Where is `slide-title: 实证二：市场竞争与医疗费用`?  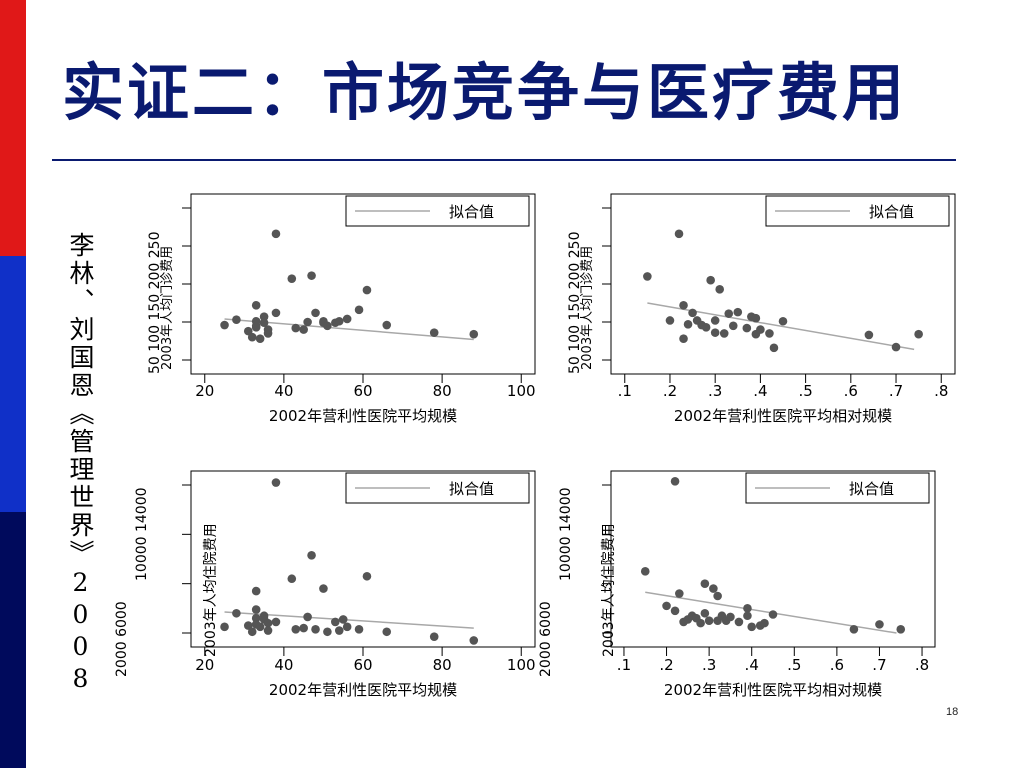 slide-title: 实证二：市场竞争与医疗费用 is located at coordinates (485, 92).